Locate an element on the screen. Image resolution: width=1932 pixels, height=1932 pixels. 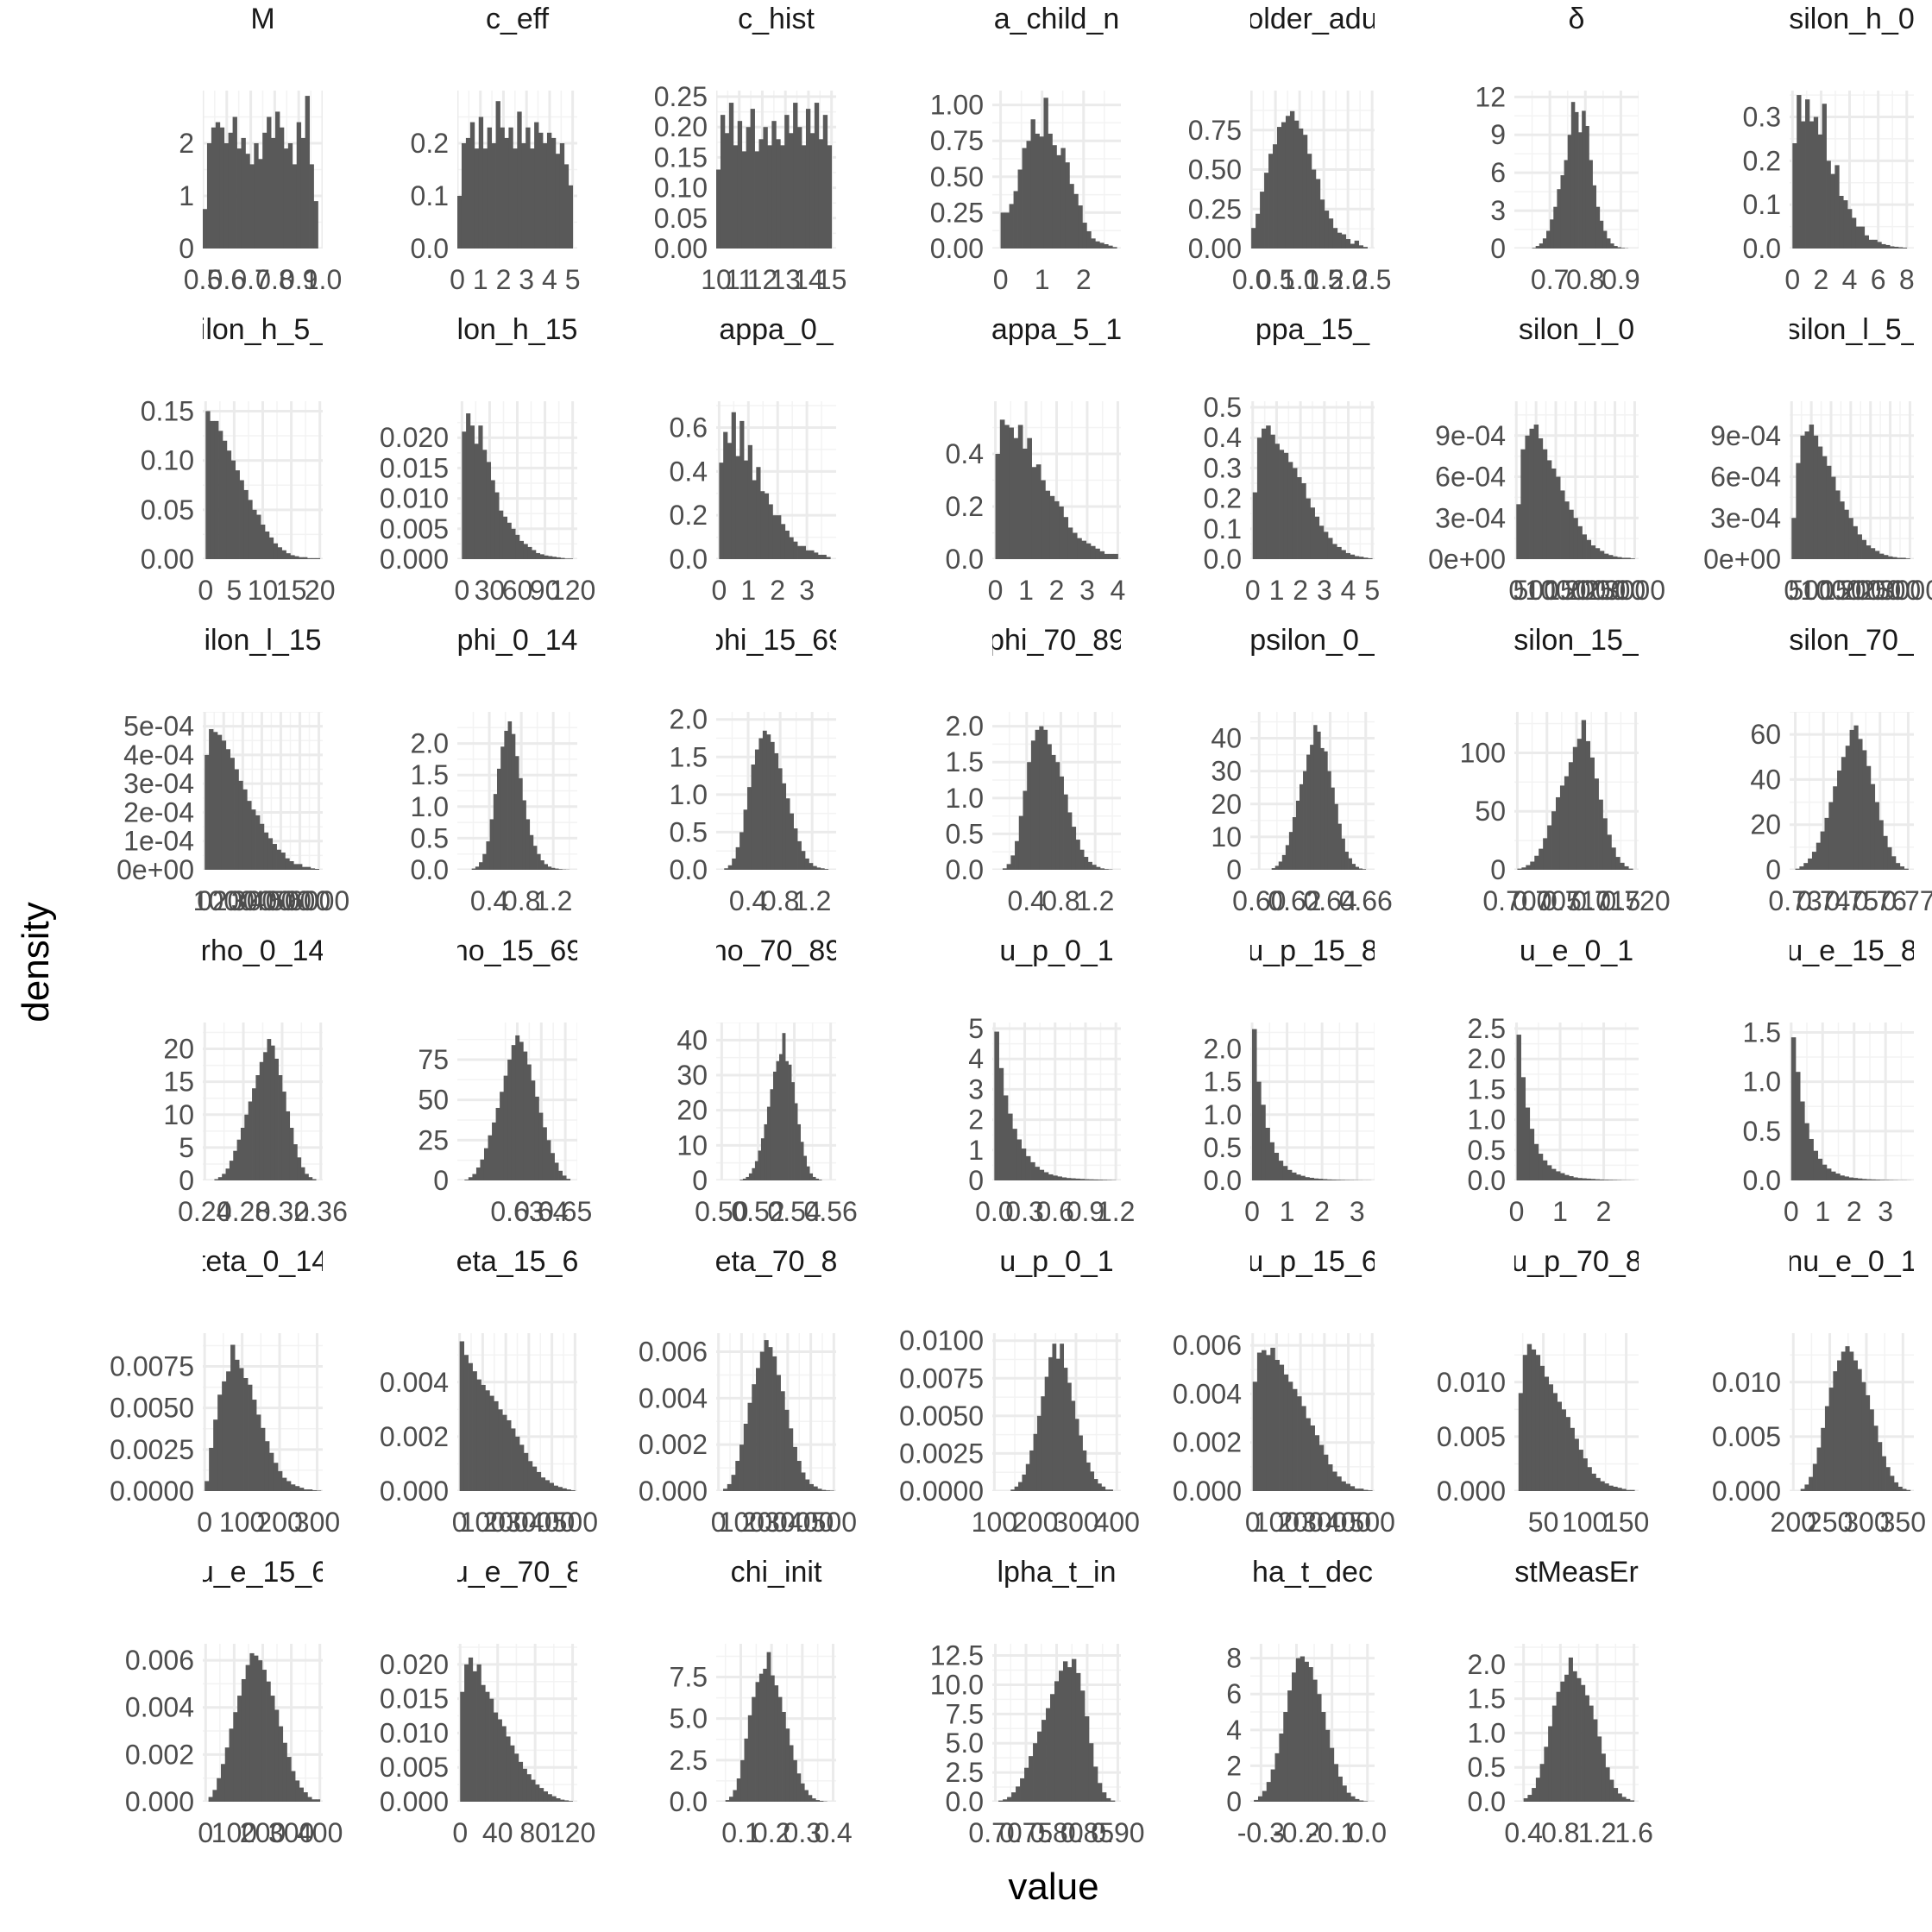
facet-strip-label: u_p_15_8 is located at coordinates (1312, 951).